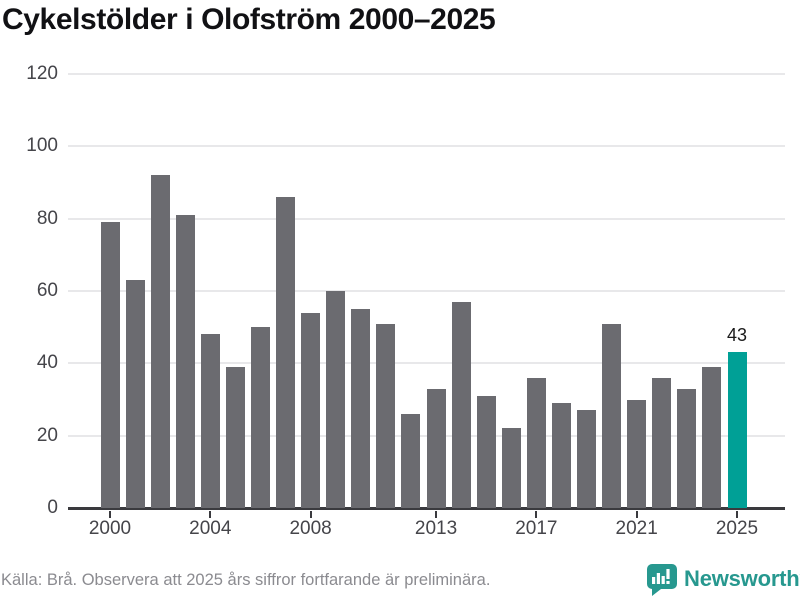 The width and height of the screenshot is (800, 600). Describe the element at coordinates (742, 578) in the screenshot. I see `newsworthy-logo-text: Newsworthy` at that location.